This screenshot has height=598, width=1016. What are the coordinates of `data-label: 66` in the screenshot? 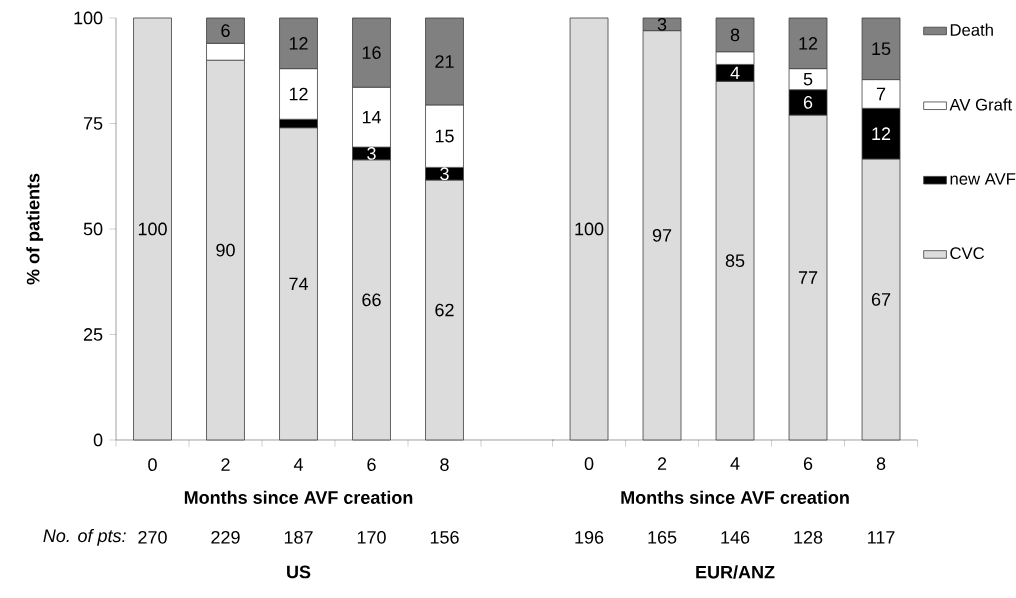 It's located at (371, 300).